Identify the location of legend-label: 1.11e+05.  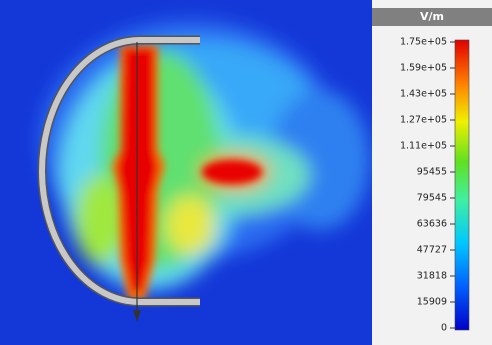
(423, 146).